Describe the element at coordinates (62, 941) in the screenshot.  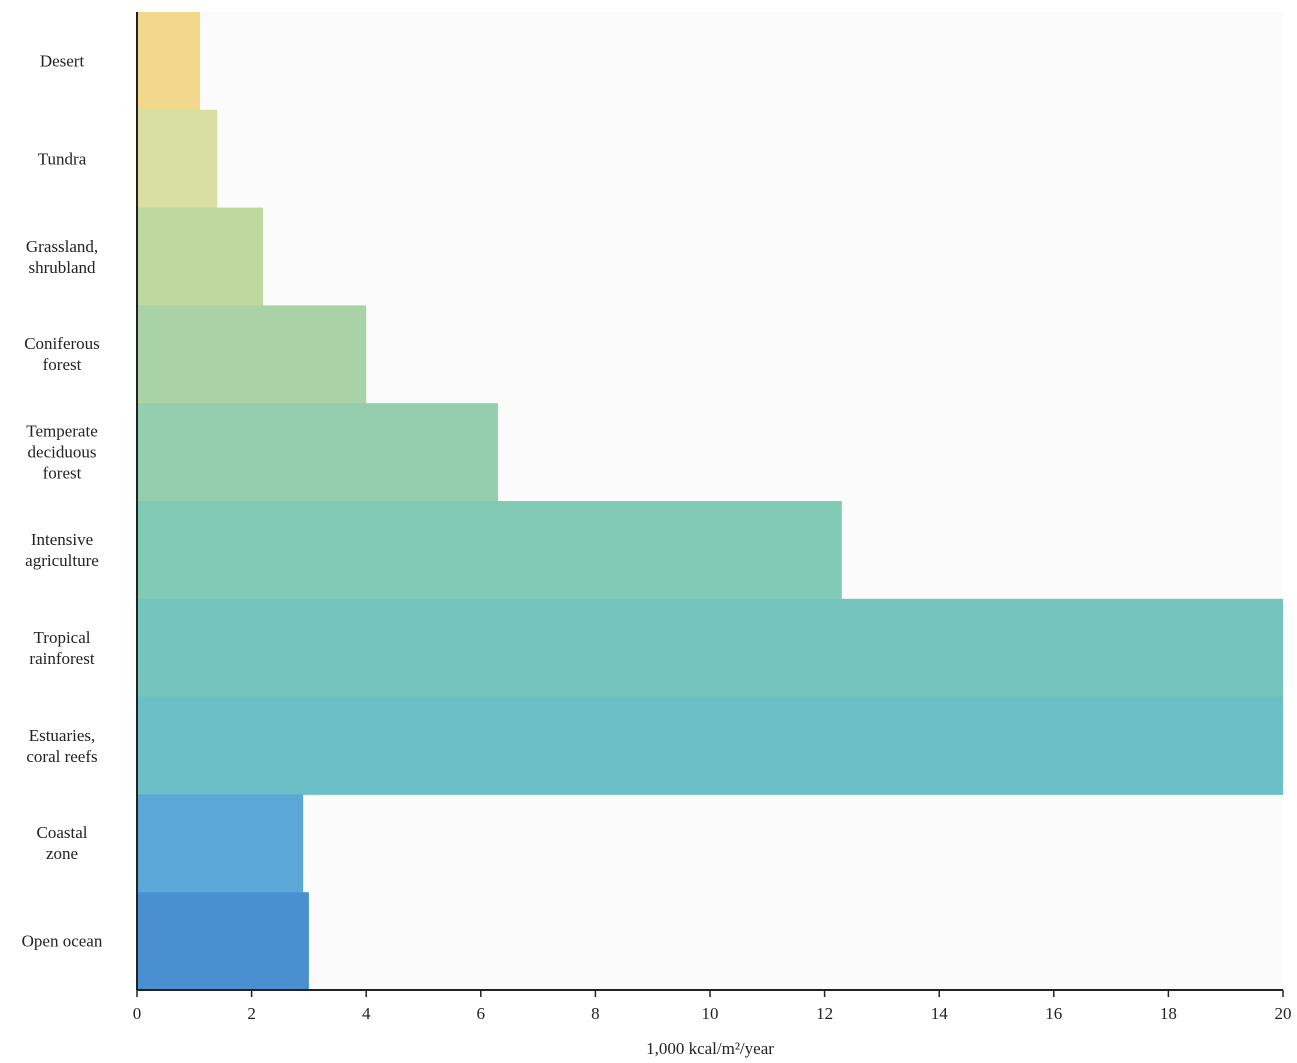
I see `y-tick-label: Open ocean` at that location.